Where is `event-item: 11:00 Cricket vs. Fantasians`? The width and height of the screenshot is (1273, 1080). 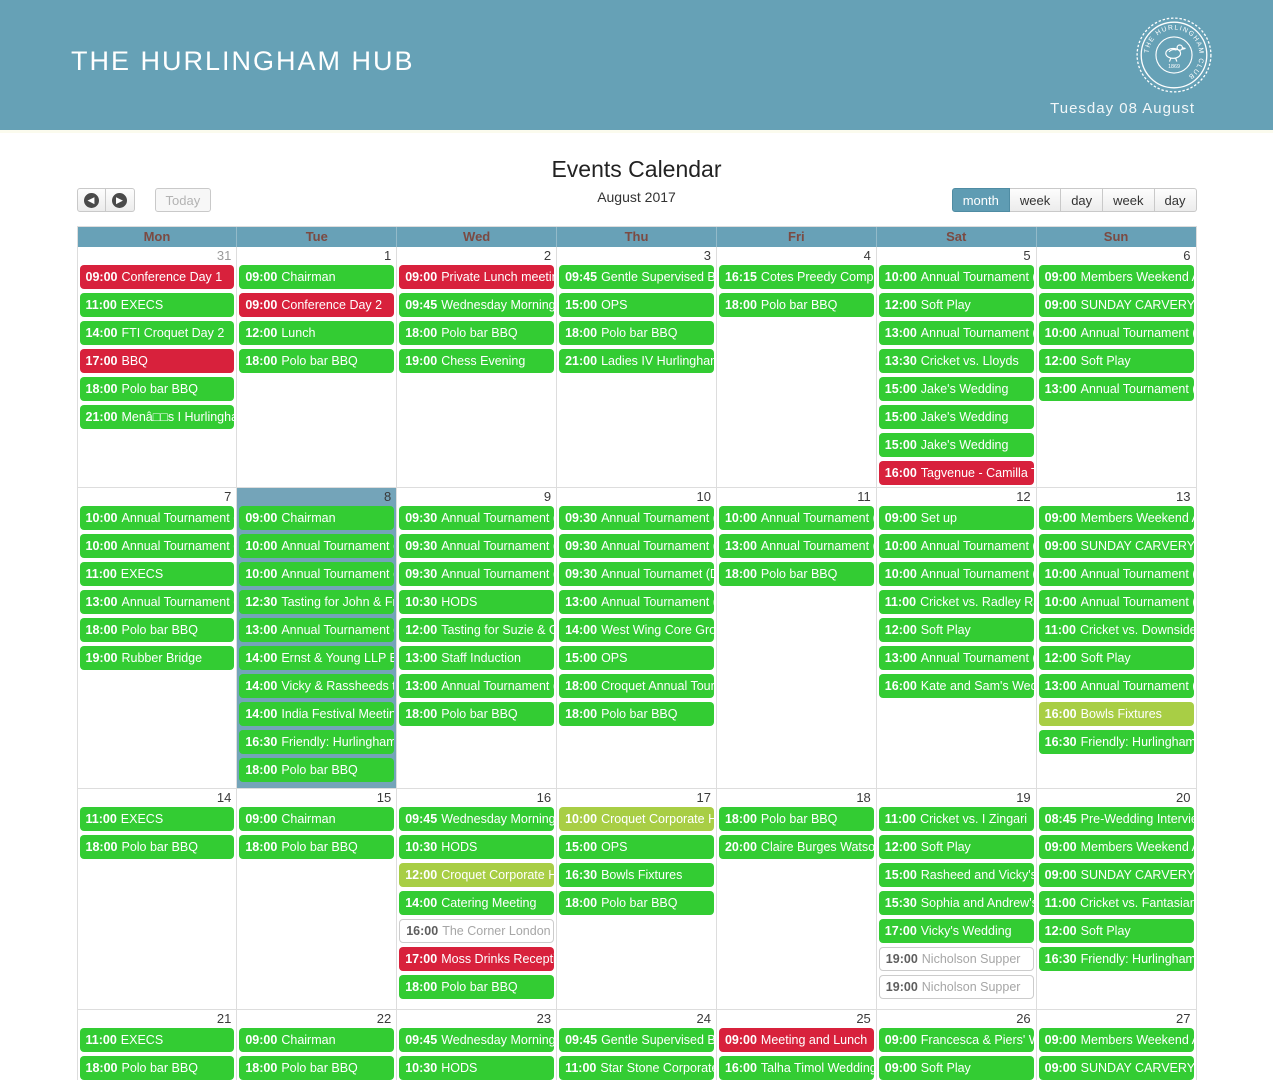
event-item: 11:00 Cricket vs. Fantasians is located at coordinates (1116, 903).